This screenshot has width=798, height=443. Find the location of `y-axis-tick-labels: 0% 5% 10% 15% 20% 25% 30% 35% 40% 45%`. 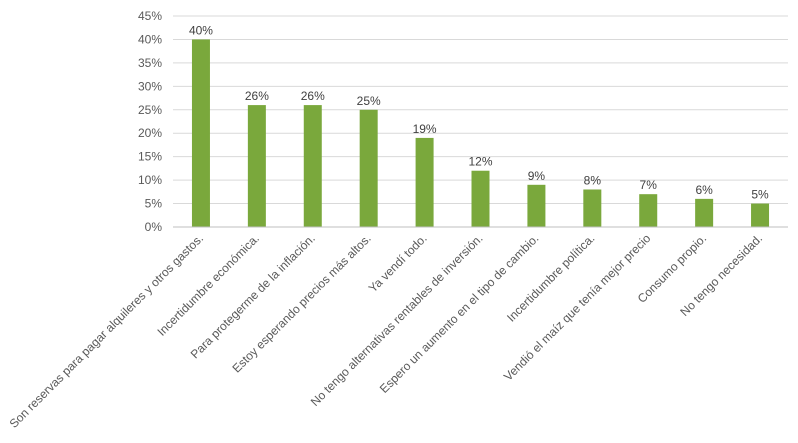

y-axis-tick-labels: 0% 5% 10% 15% 20% 25% 30% 35% 40% 45% is located at coordinates (150, 121).